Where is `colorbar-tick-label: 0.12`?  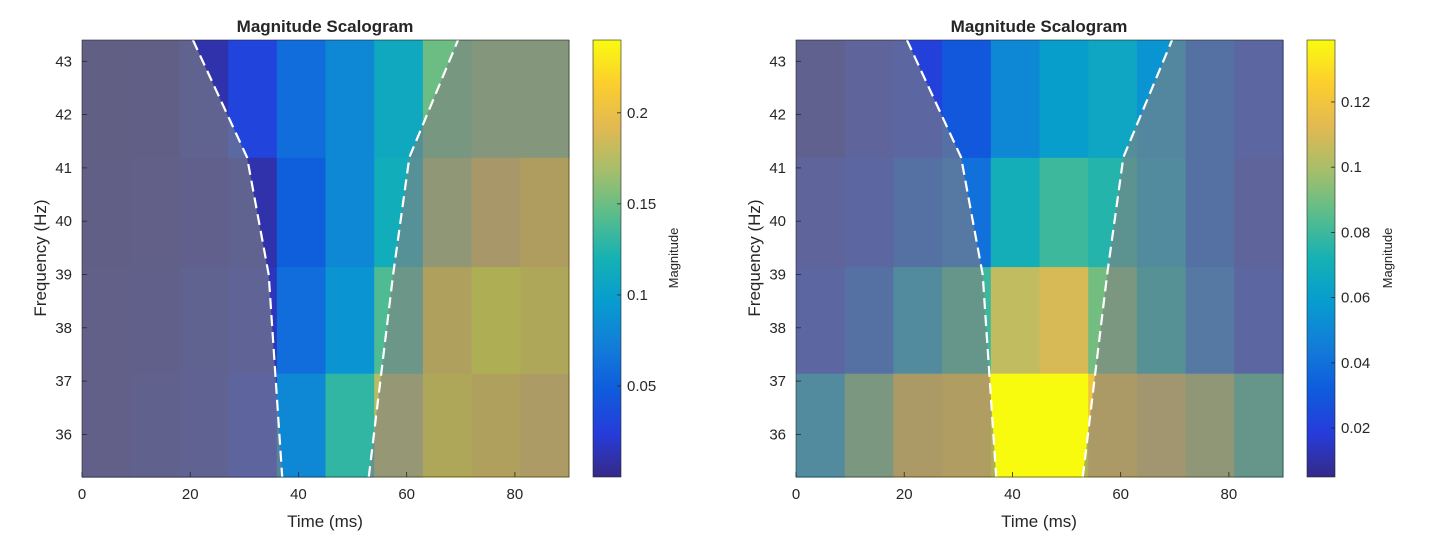 colorbar-tick-label: 0.12 is located at coordinates (1355, 102).